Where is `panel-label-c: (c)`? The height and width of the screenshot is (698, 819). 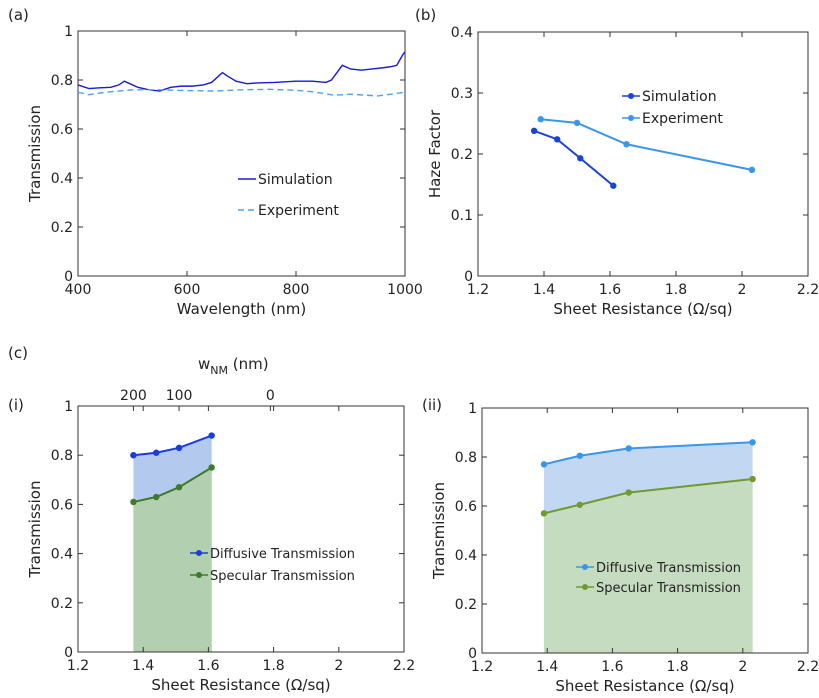
panel-label-c: (c) is located at coordinates (18, 353).